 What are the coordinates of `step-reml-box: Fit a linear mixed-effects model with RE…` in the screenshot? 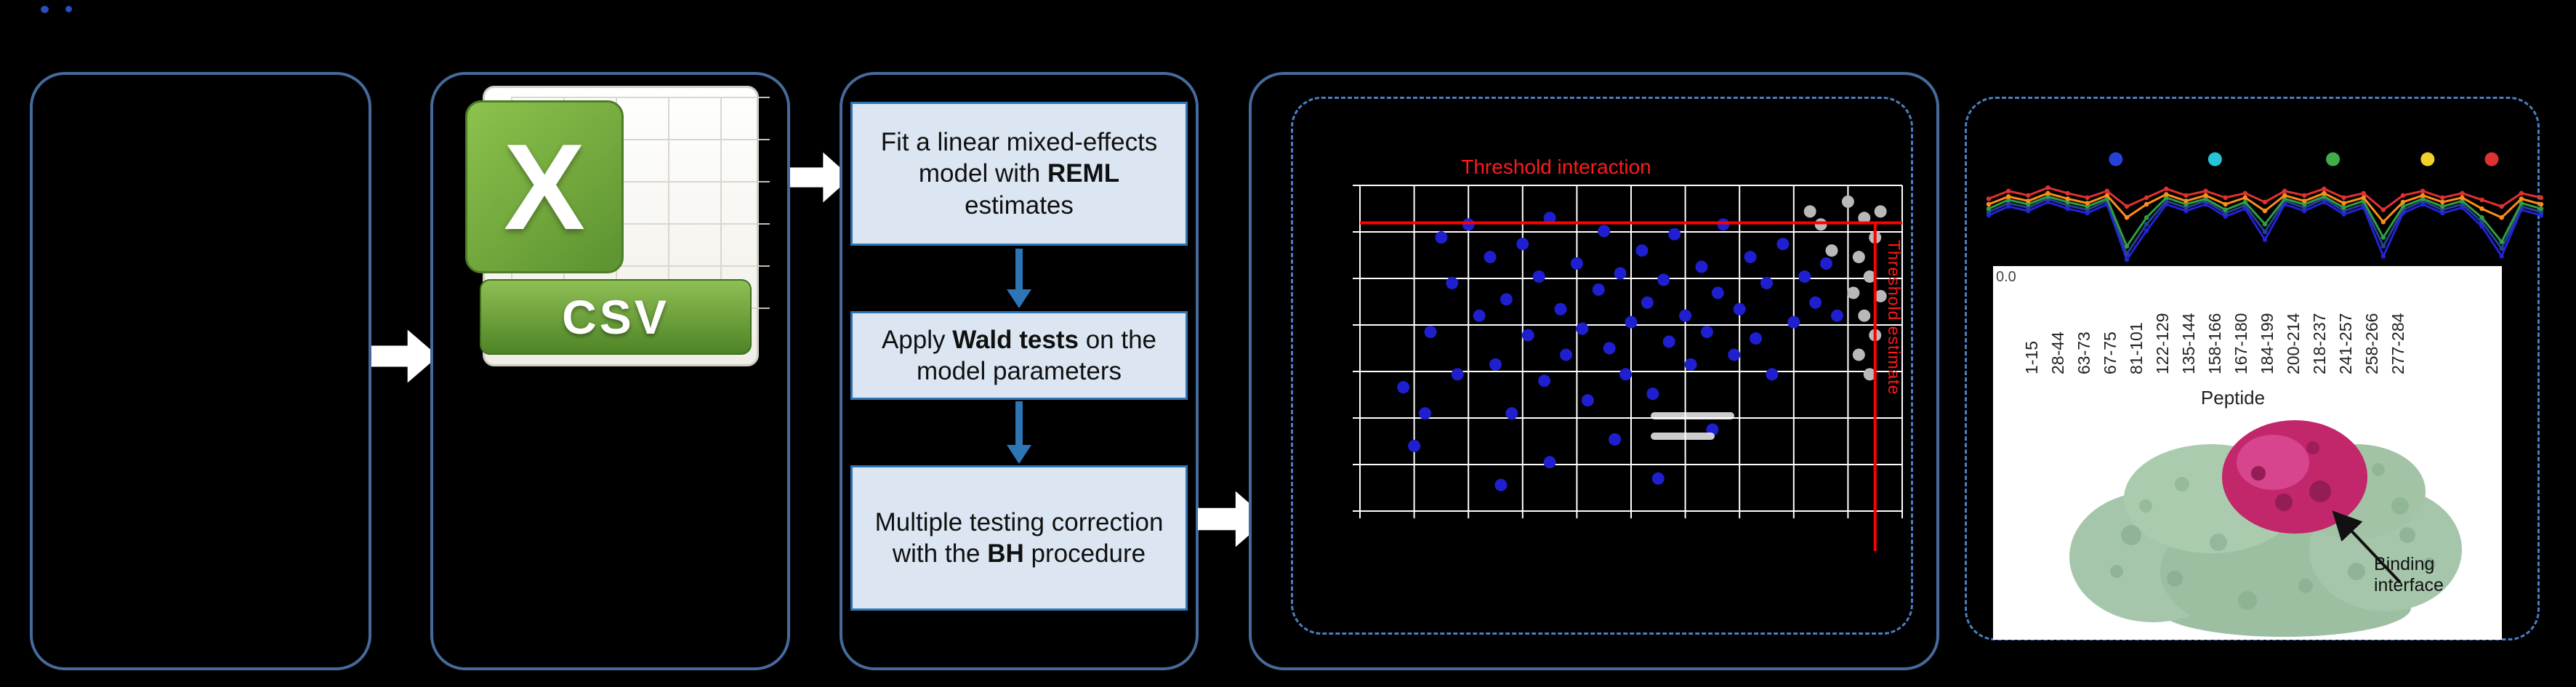 It's located at (1019, 174).